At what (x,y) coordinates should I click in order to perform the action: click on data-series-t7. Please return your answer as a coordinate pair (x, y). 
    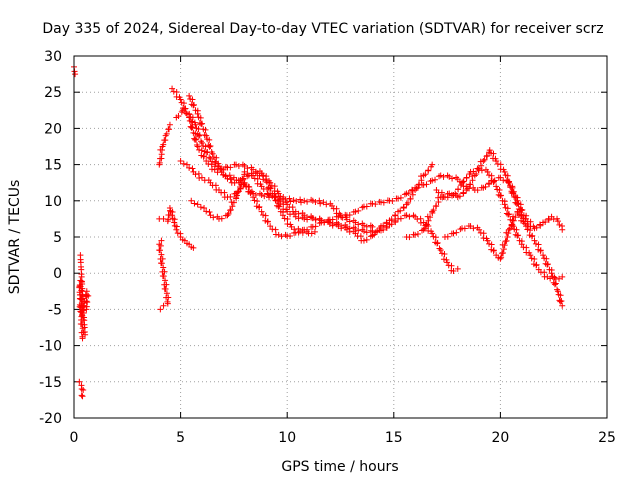
    Looking at the image, I should click on (503, 258).